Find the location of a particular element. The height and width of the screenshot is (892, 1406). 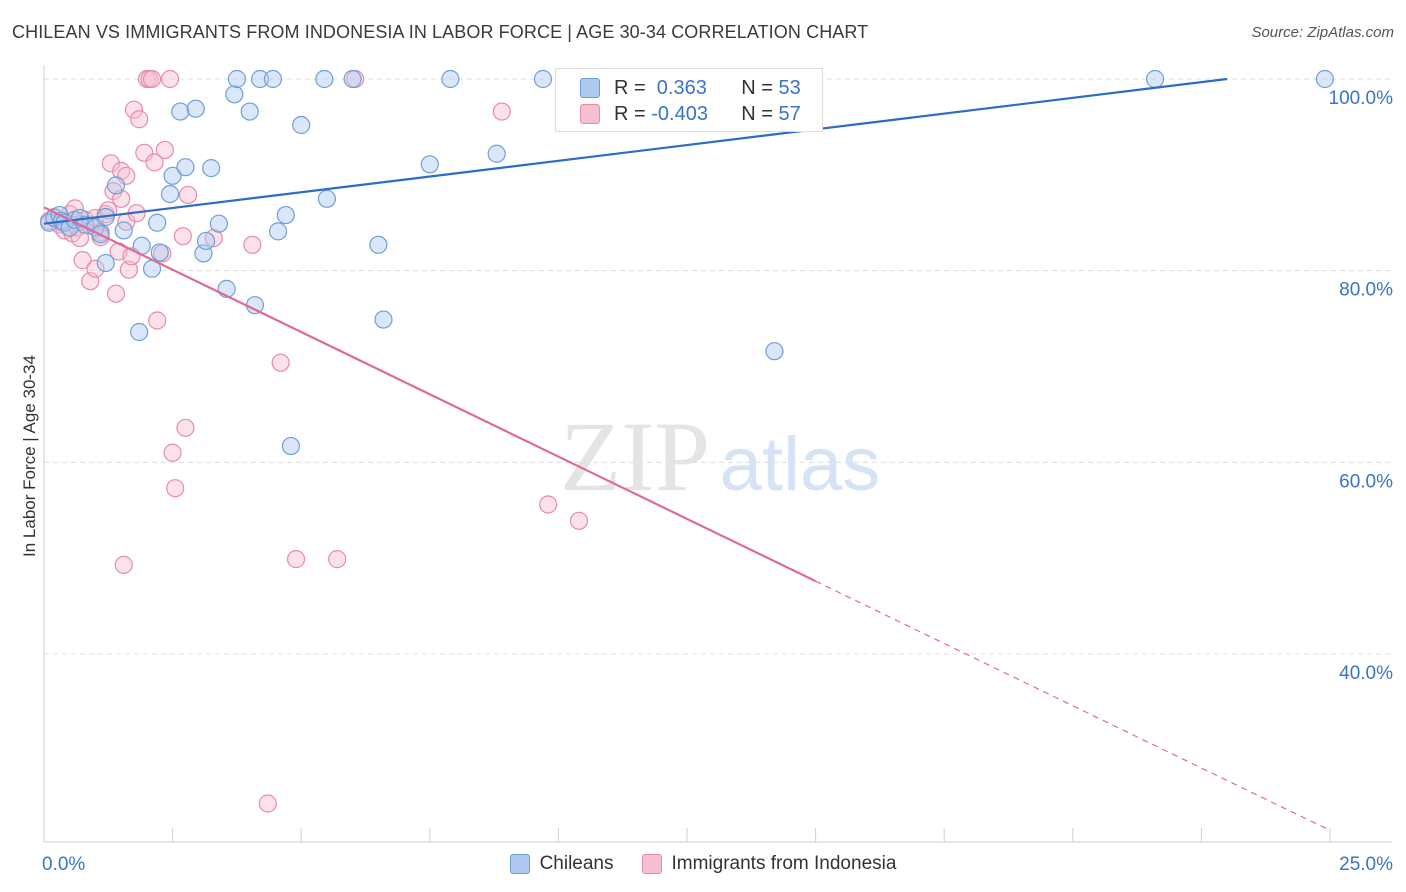

legend-r-value: -0.403 is located at coordinates (679, 113).